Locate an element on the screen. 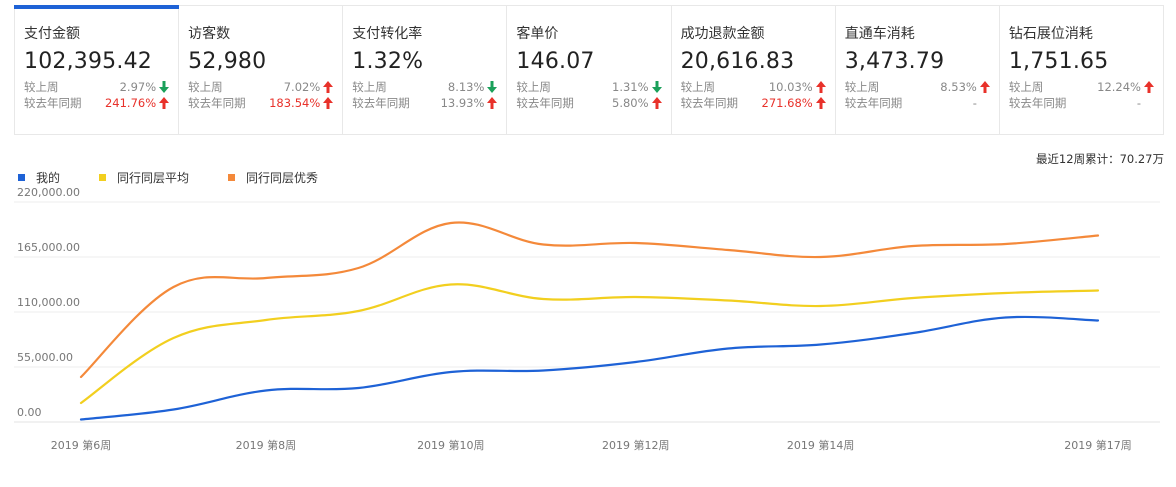 The image size is (1176, 487). metric-card: 访客数 52,980 较上周 7.02% 较去年同期 183.54% is located at coordinates (261, 70).